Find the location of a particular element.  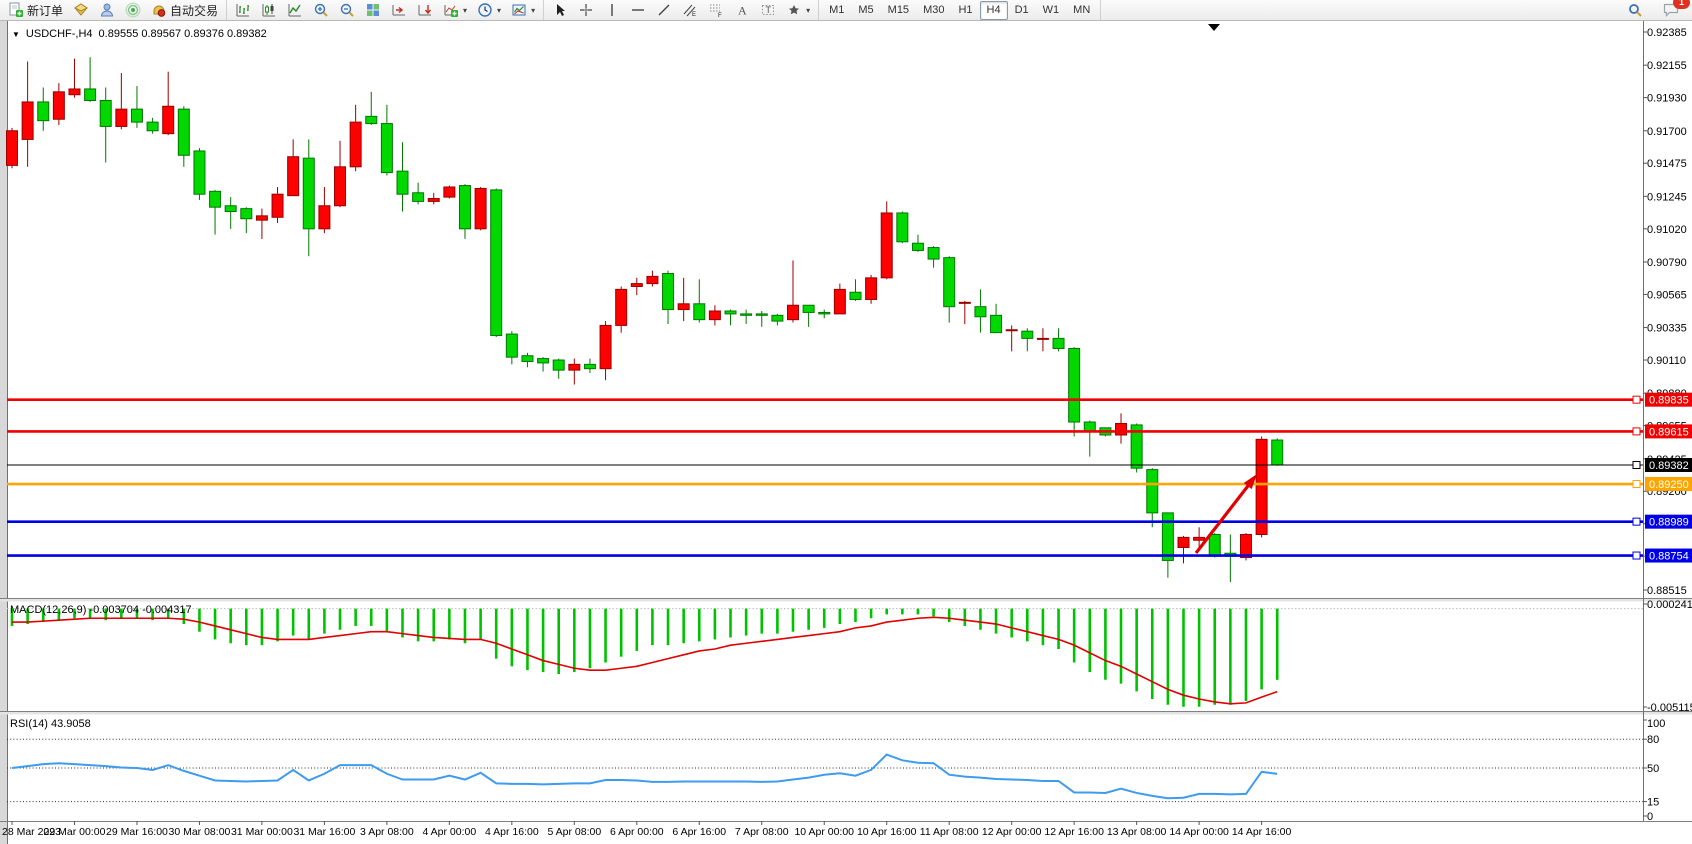

symbol-title: USDCHF-,H4 is located at coordinates (59, 34).